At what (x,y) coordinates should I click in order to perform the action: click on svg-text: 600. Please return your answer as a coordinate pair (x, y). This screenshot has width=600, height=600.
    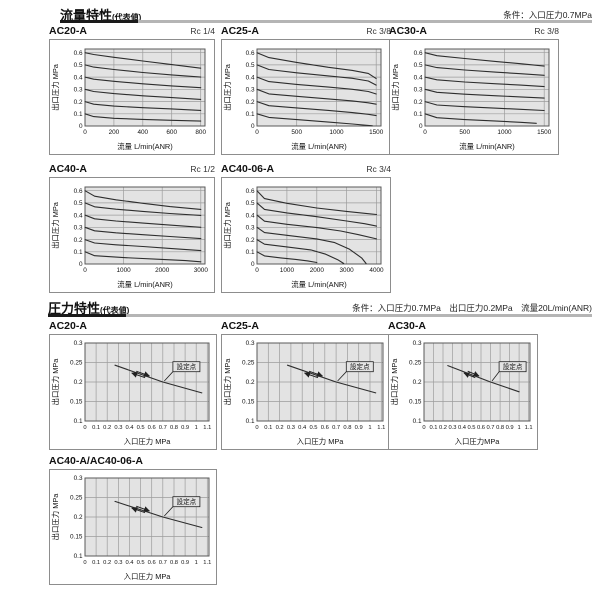
    Looking at the image, I should click on (171, 132).